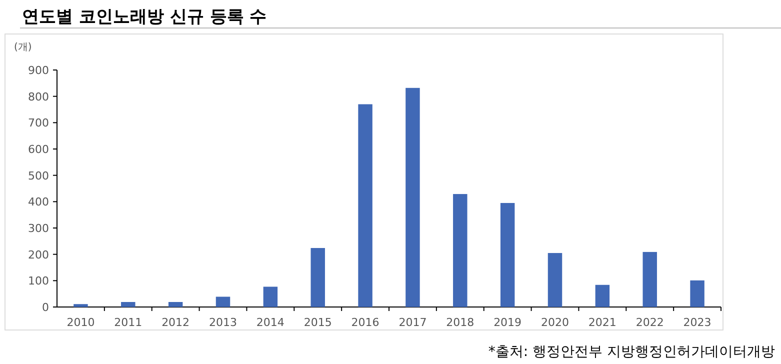 This screenshot has height=364, width=781. Describe the element at coordinates (38, 123) in the screenshot. I see `y-tick-label: 700` at that location.